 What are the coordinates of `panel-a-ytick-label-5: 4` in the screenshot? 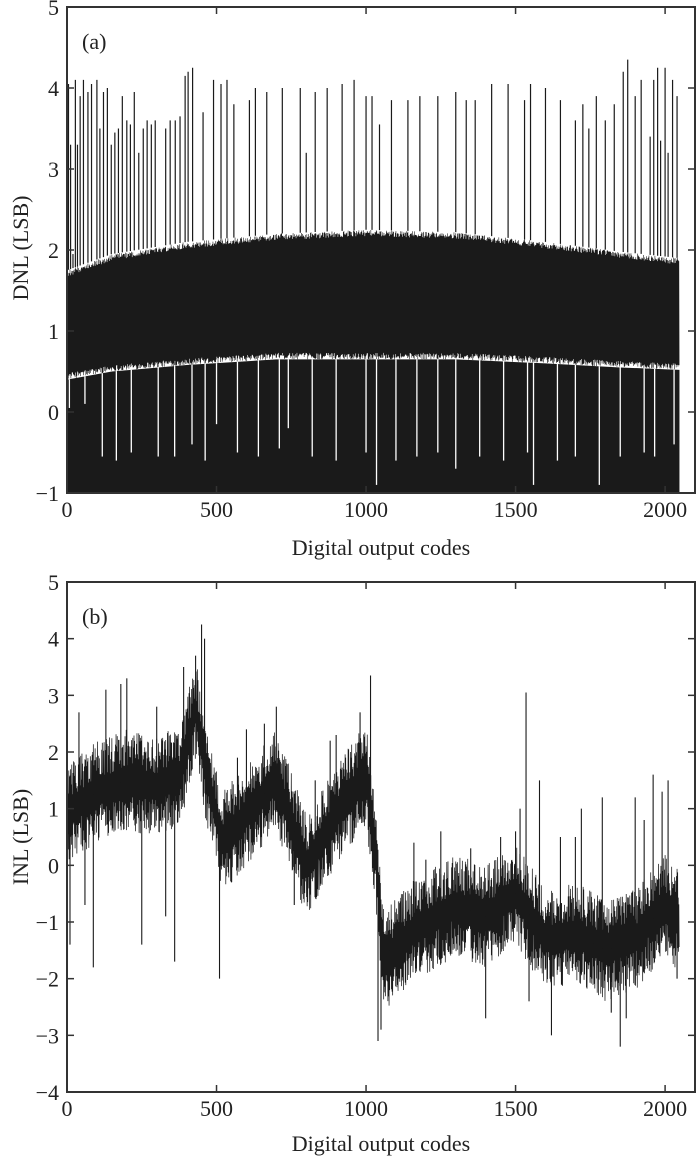 It's located at (53, 88).